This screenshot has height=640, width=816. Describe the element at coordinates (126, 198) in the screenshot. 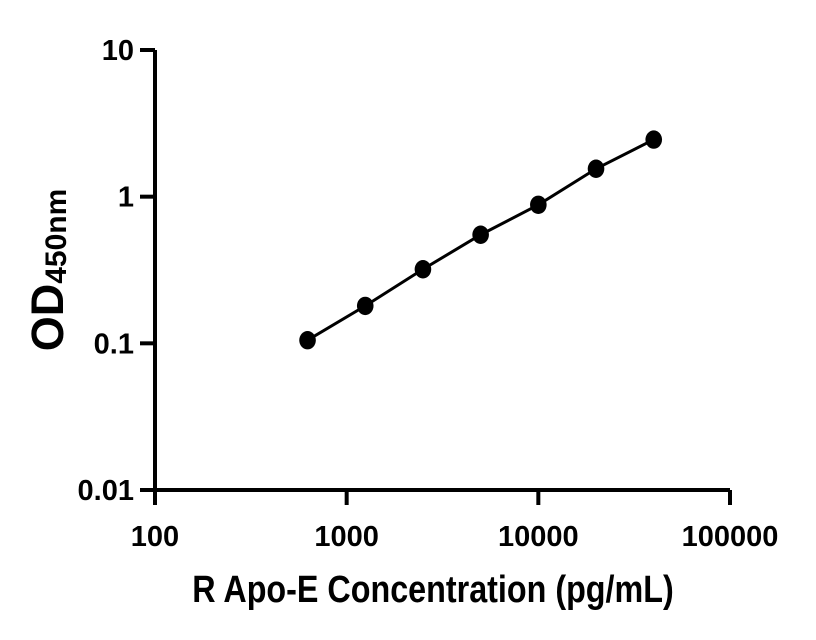

I see `y-axis-tick-label: 1` at that location.